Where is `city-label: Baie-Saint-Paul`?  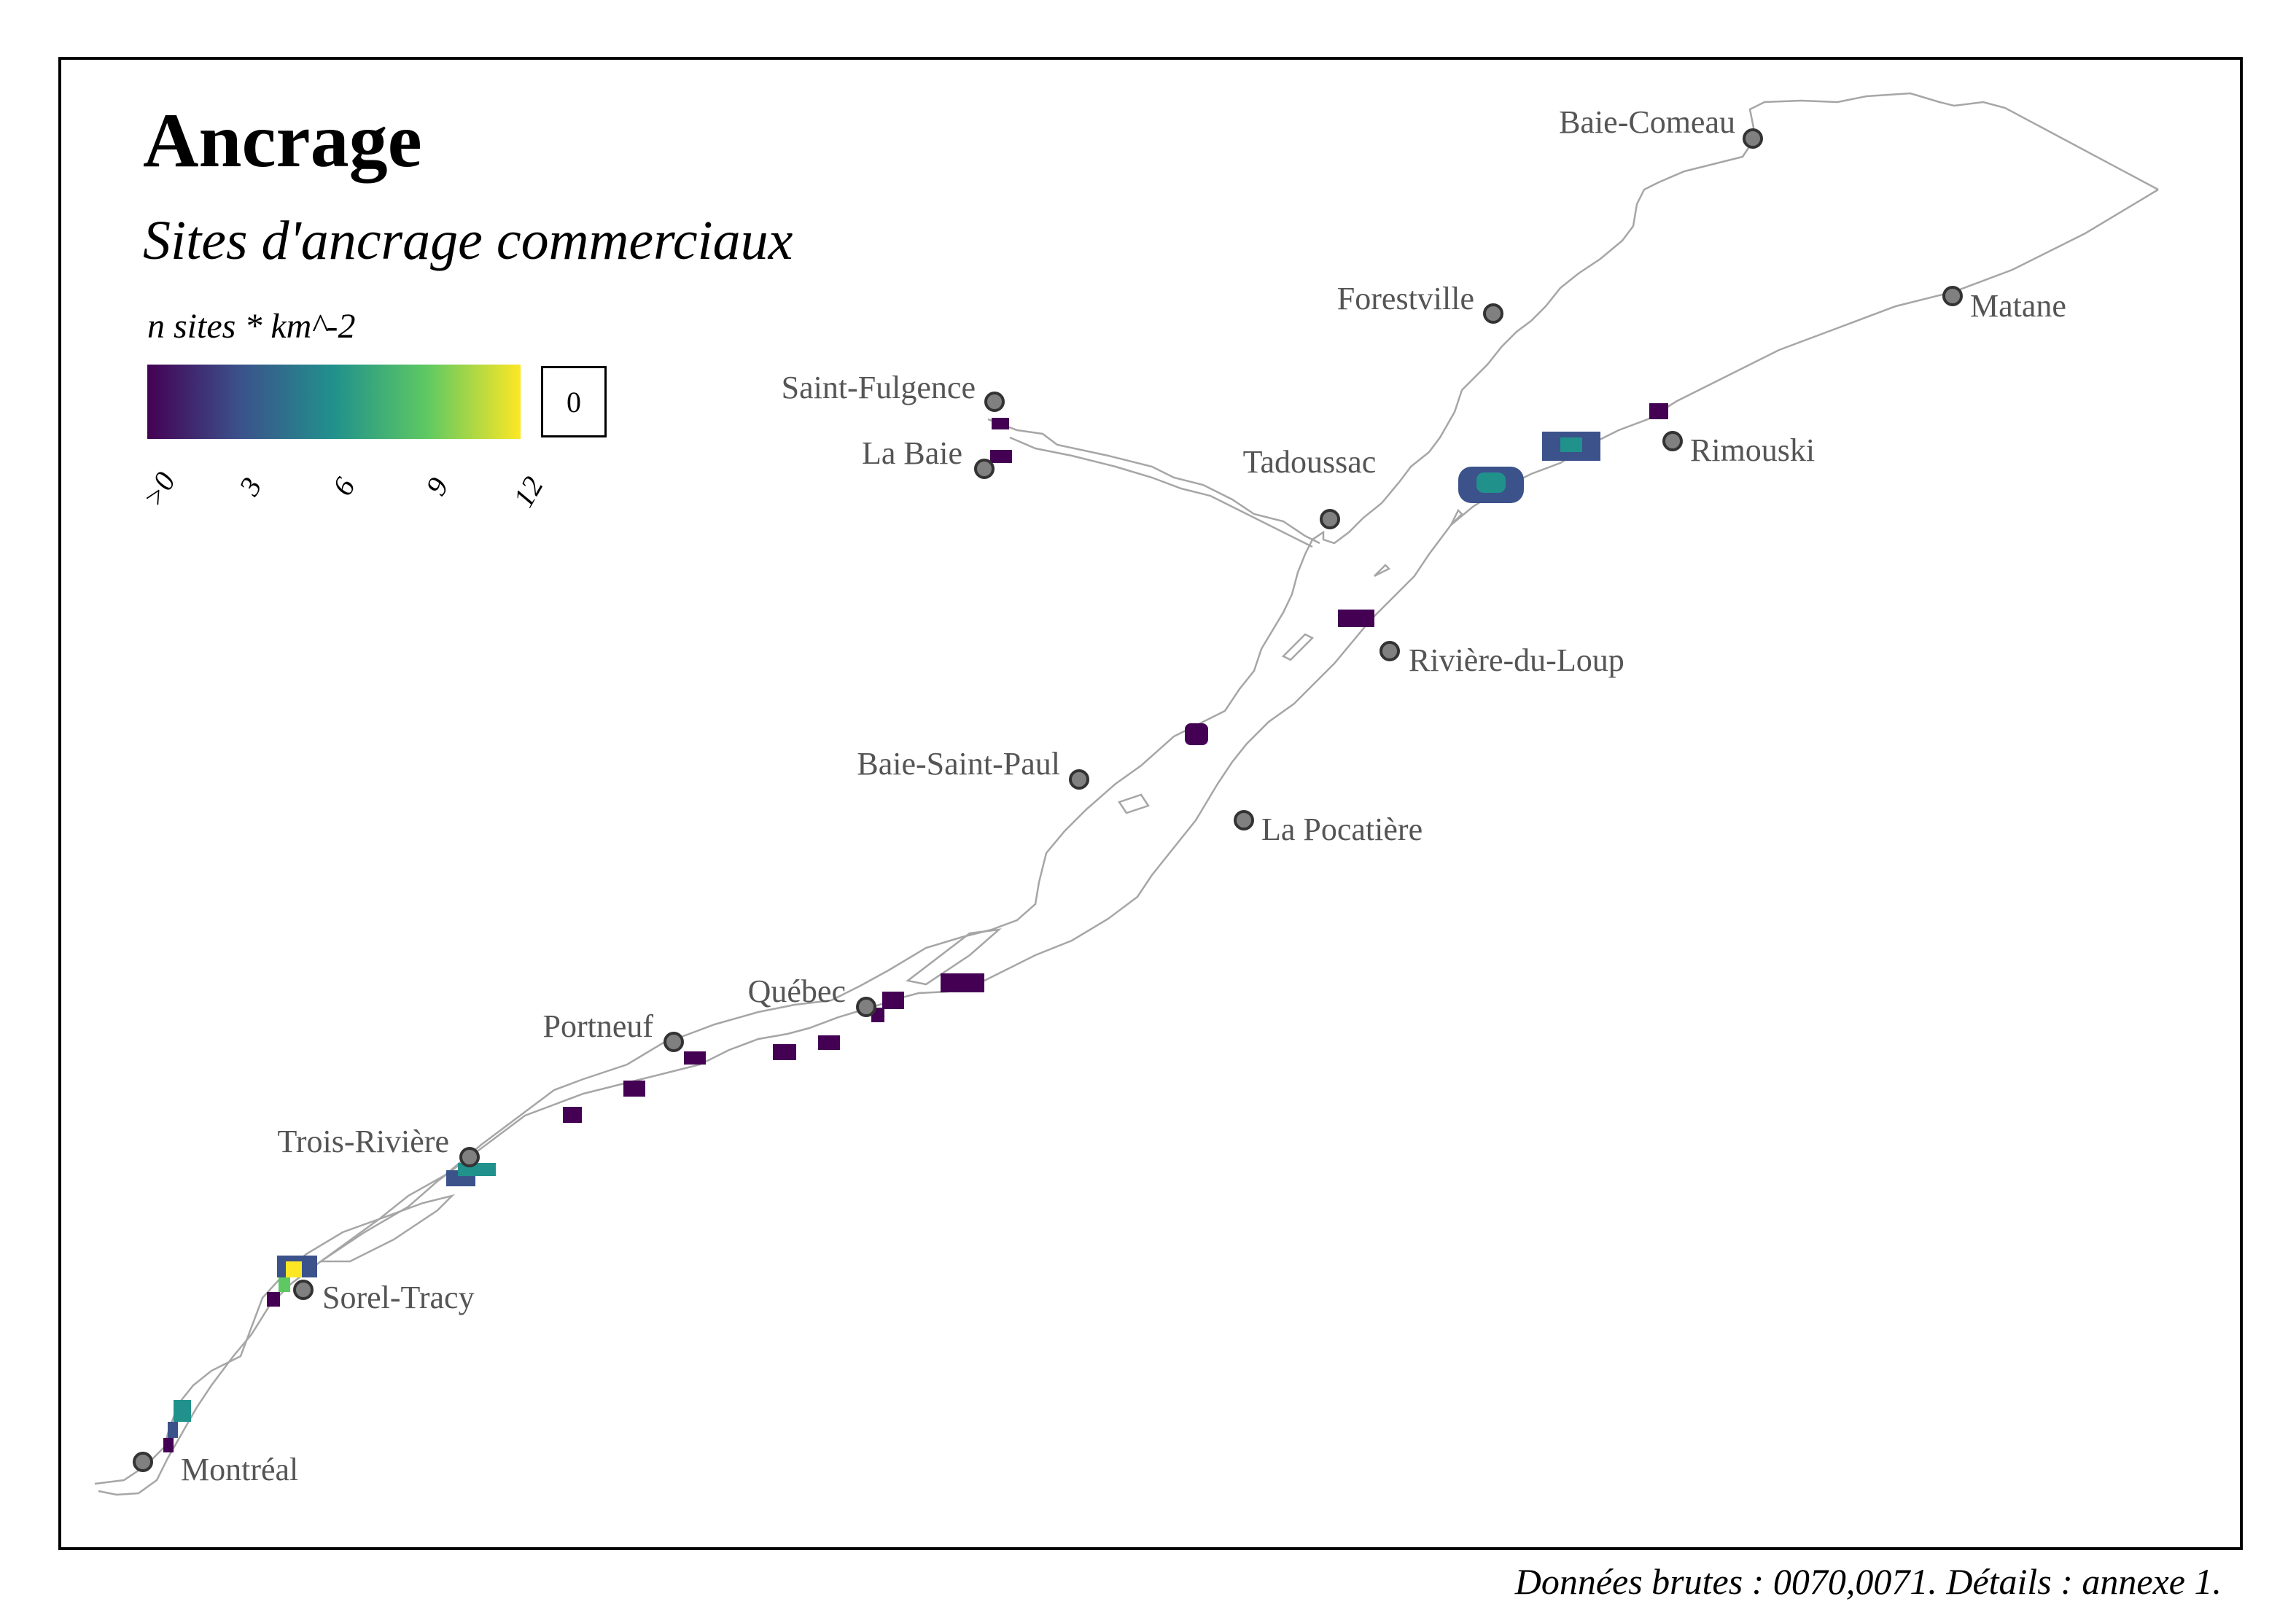 city-label: Baie-Saint-Paul is located at coordinates (958, 764).